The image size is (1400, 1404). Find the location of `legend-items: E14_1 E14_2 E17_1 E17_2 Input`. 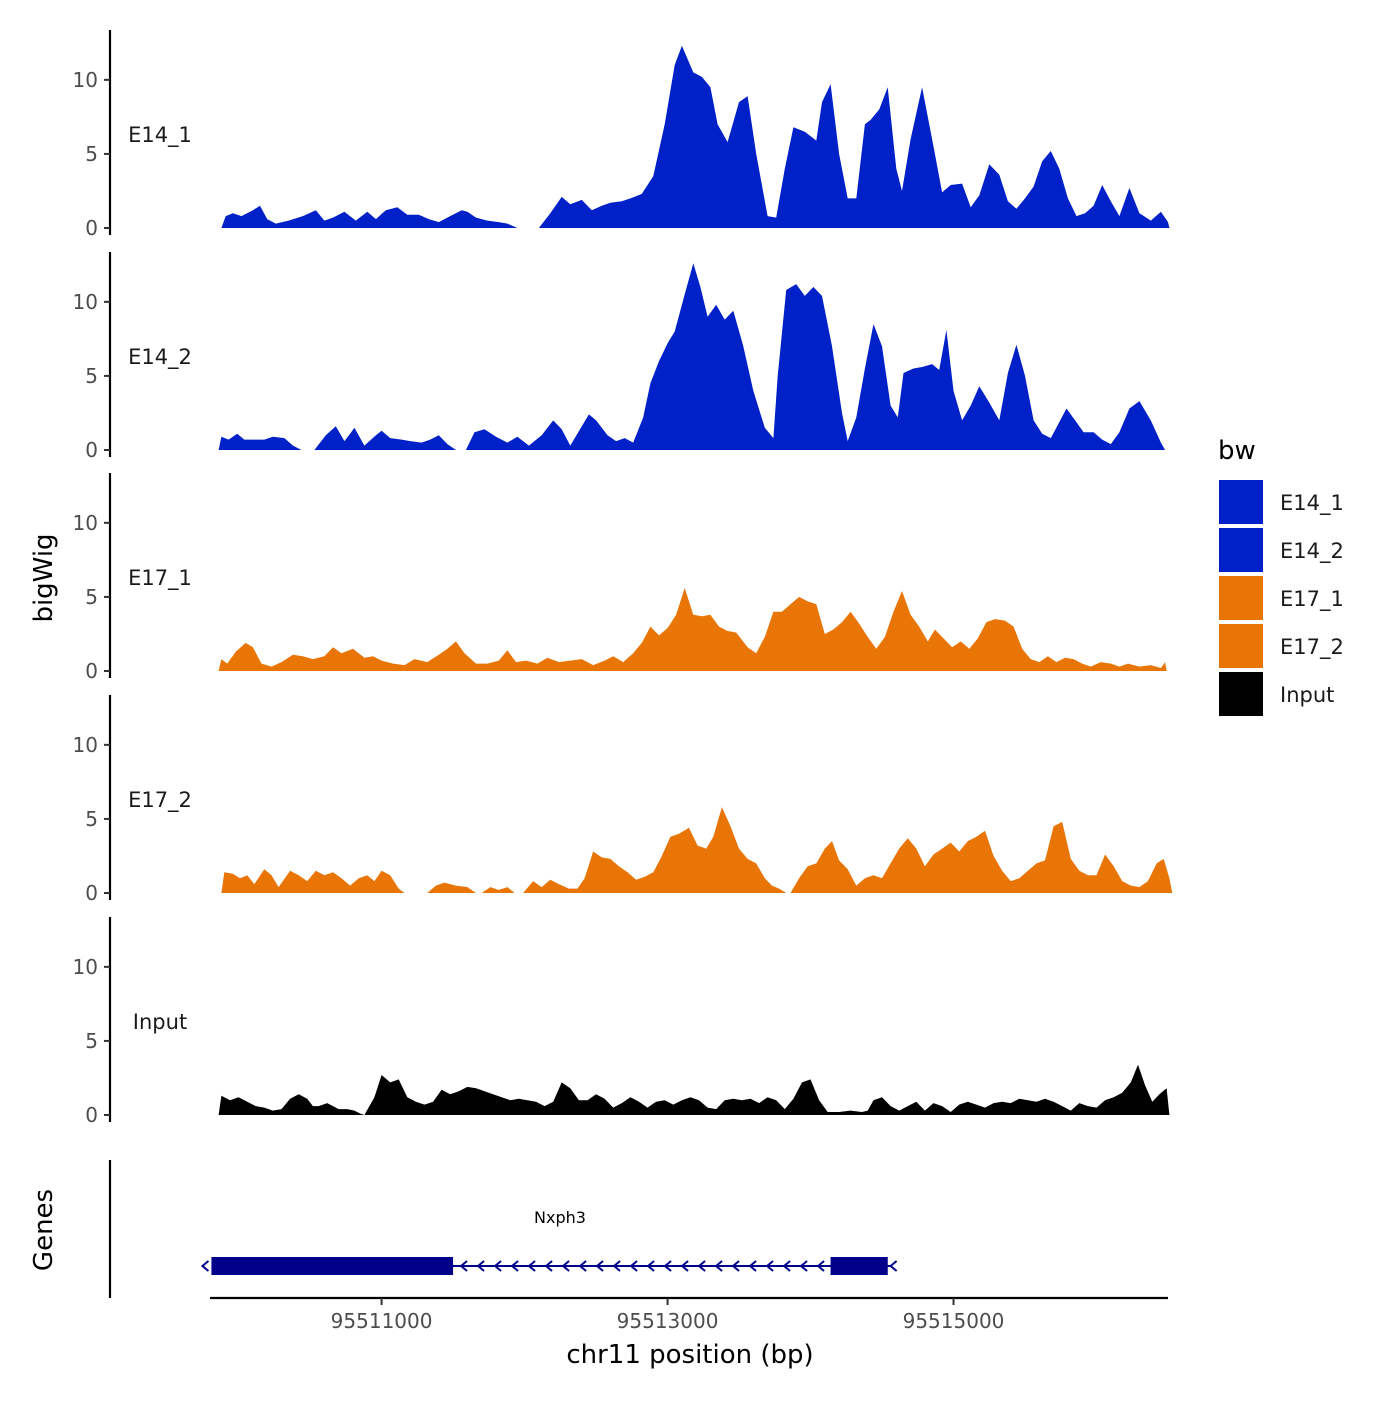

legend-items: E14_1 E14_2 E17_1 E17_2 Input is located at coordinates (1281, 598).